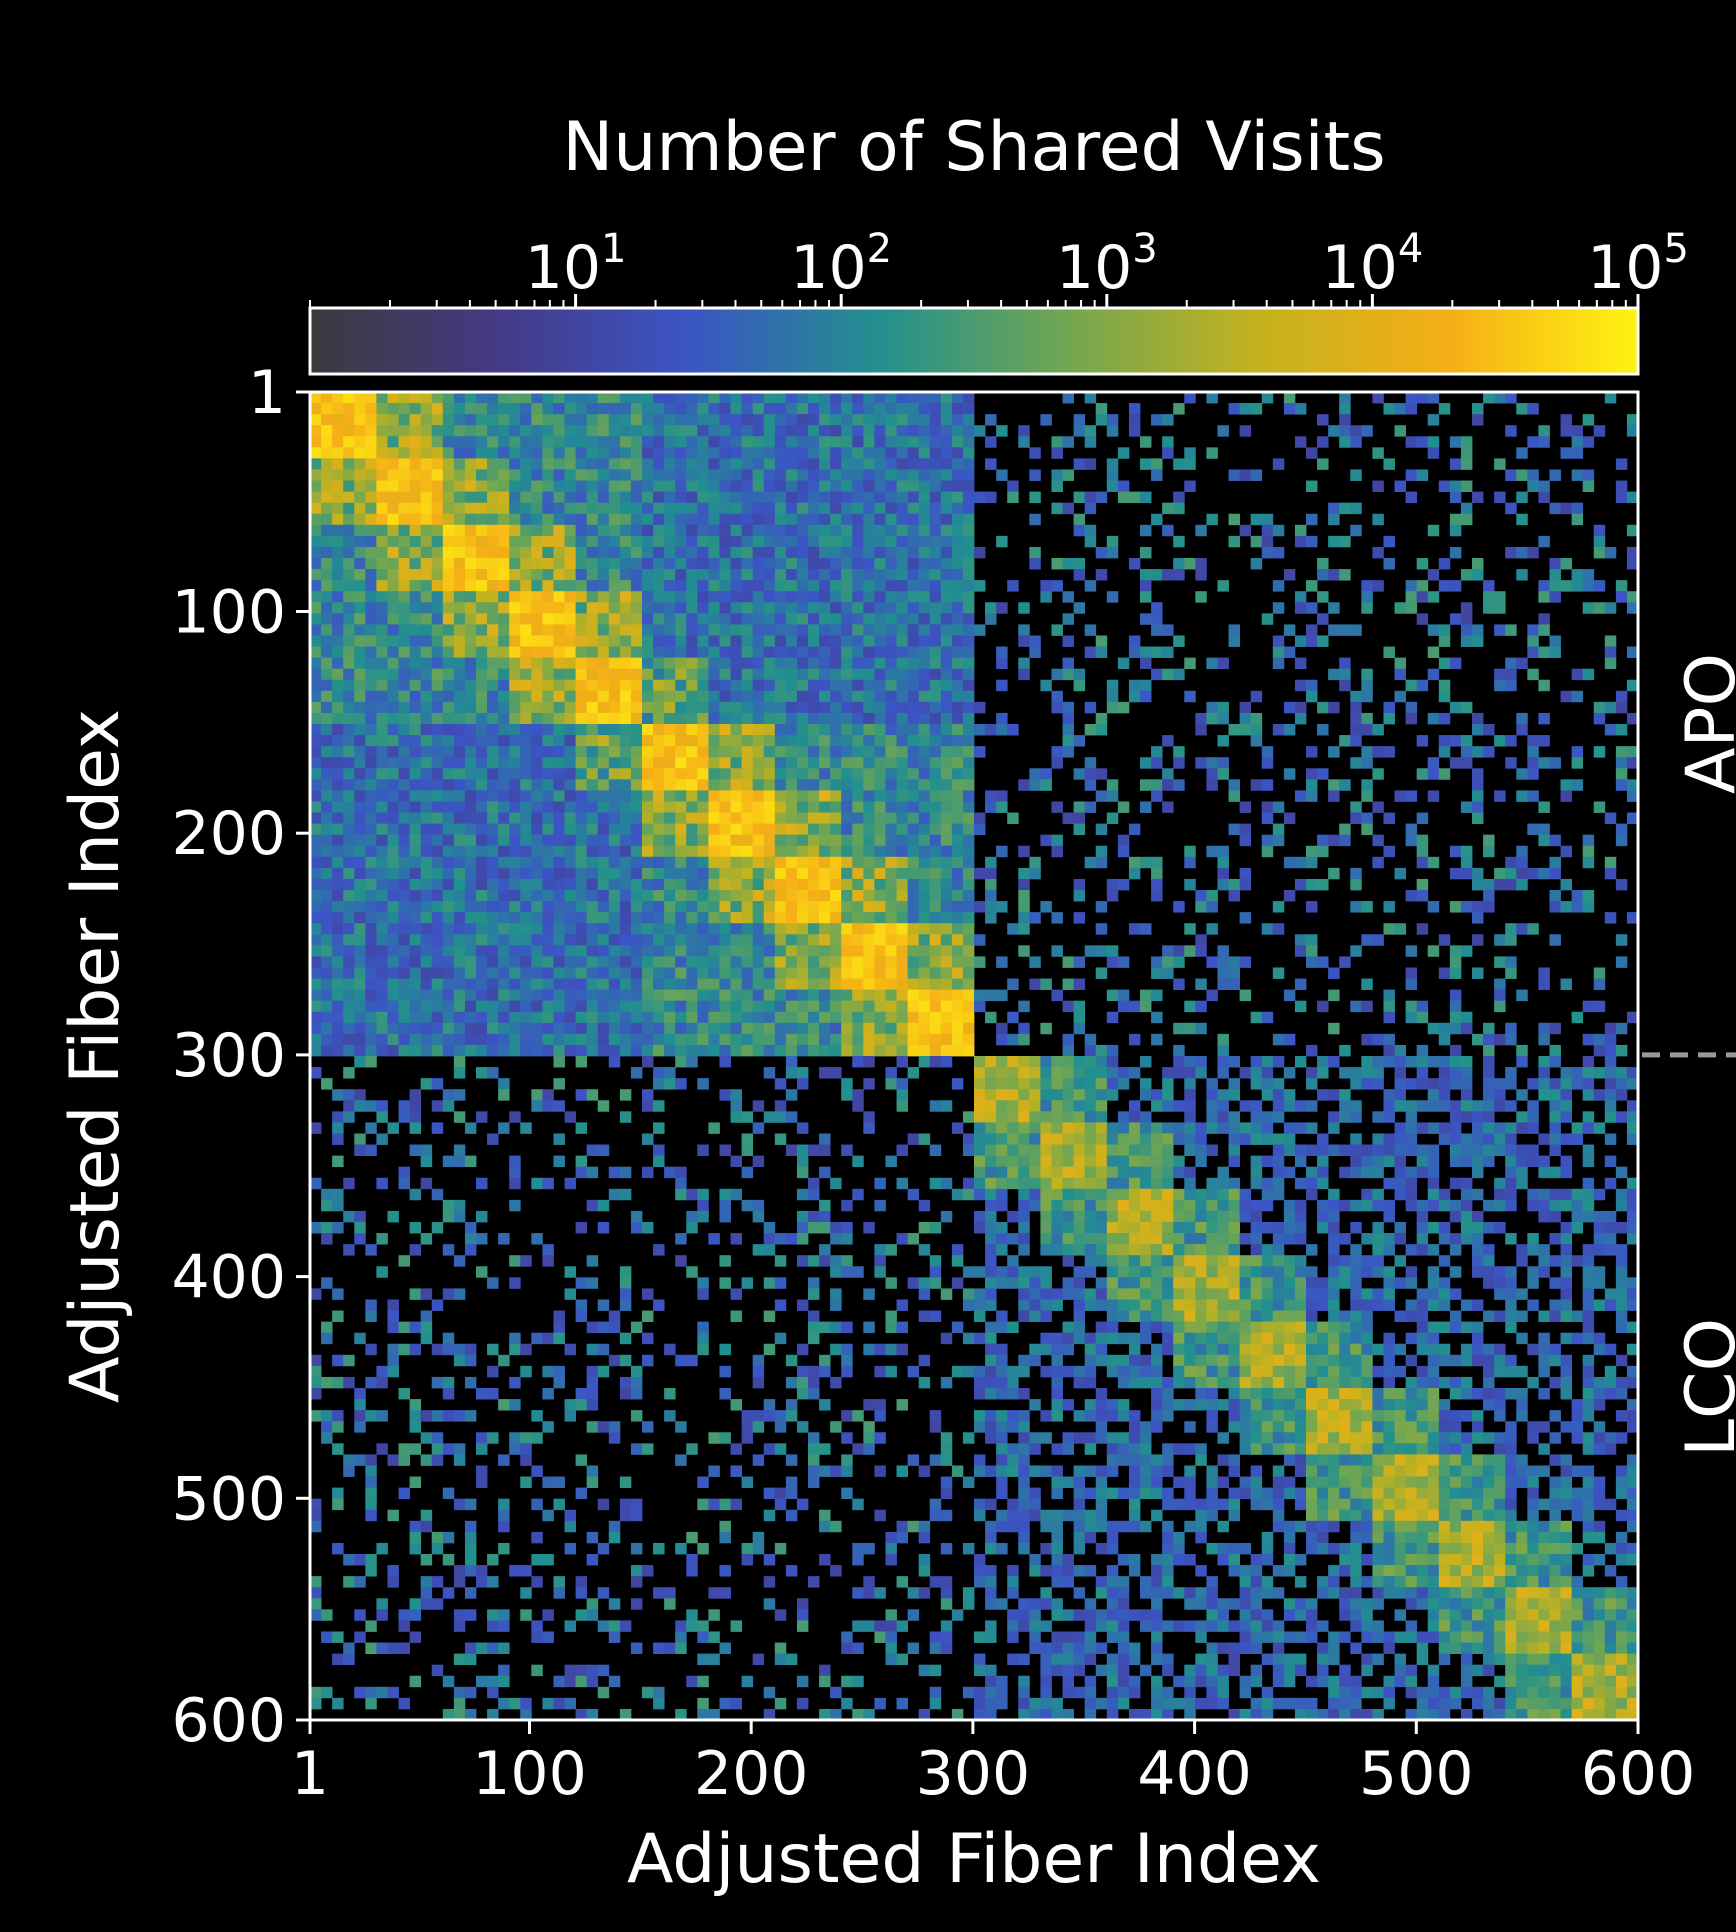 The image size is (1736, 1932). Describe the element at coordinates (1372, 264) in the screenshot. I see `colorbar-tick-label: 104` at that location.